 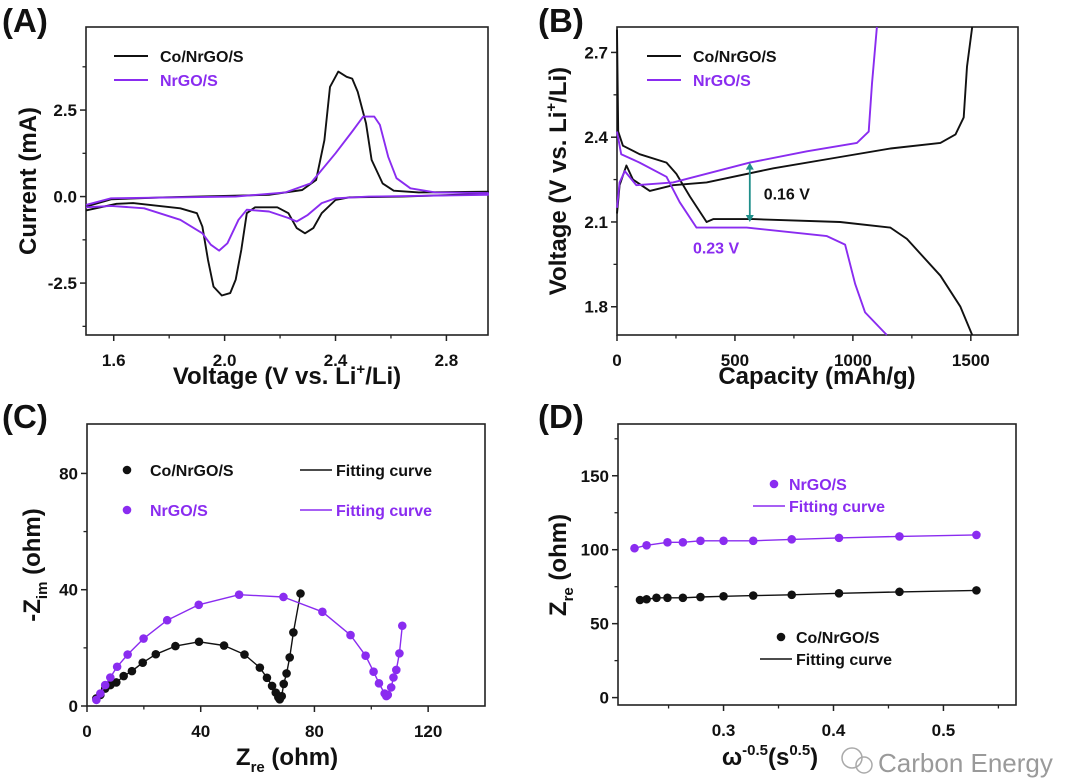 What do you see at coordinates (944, 730) in the screenshot?
I see `x-tick-label: 0.5` at bounding box center [944, 730].